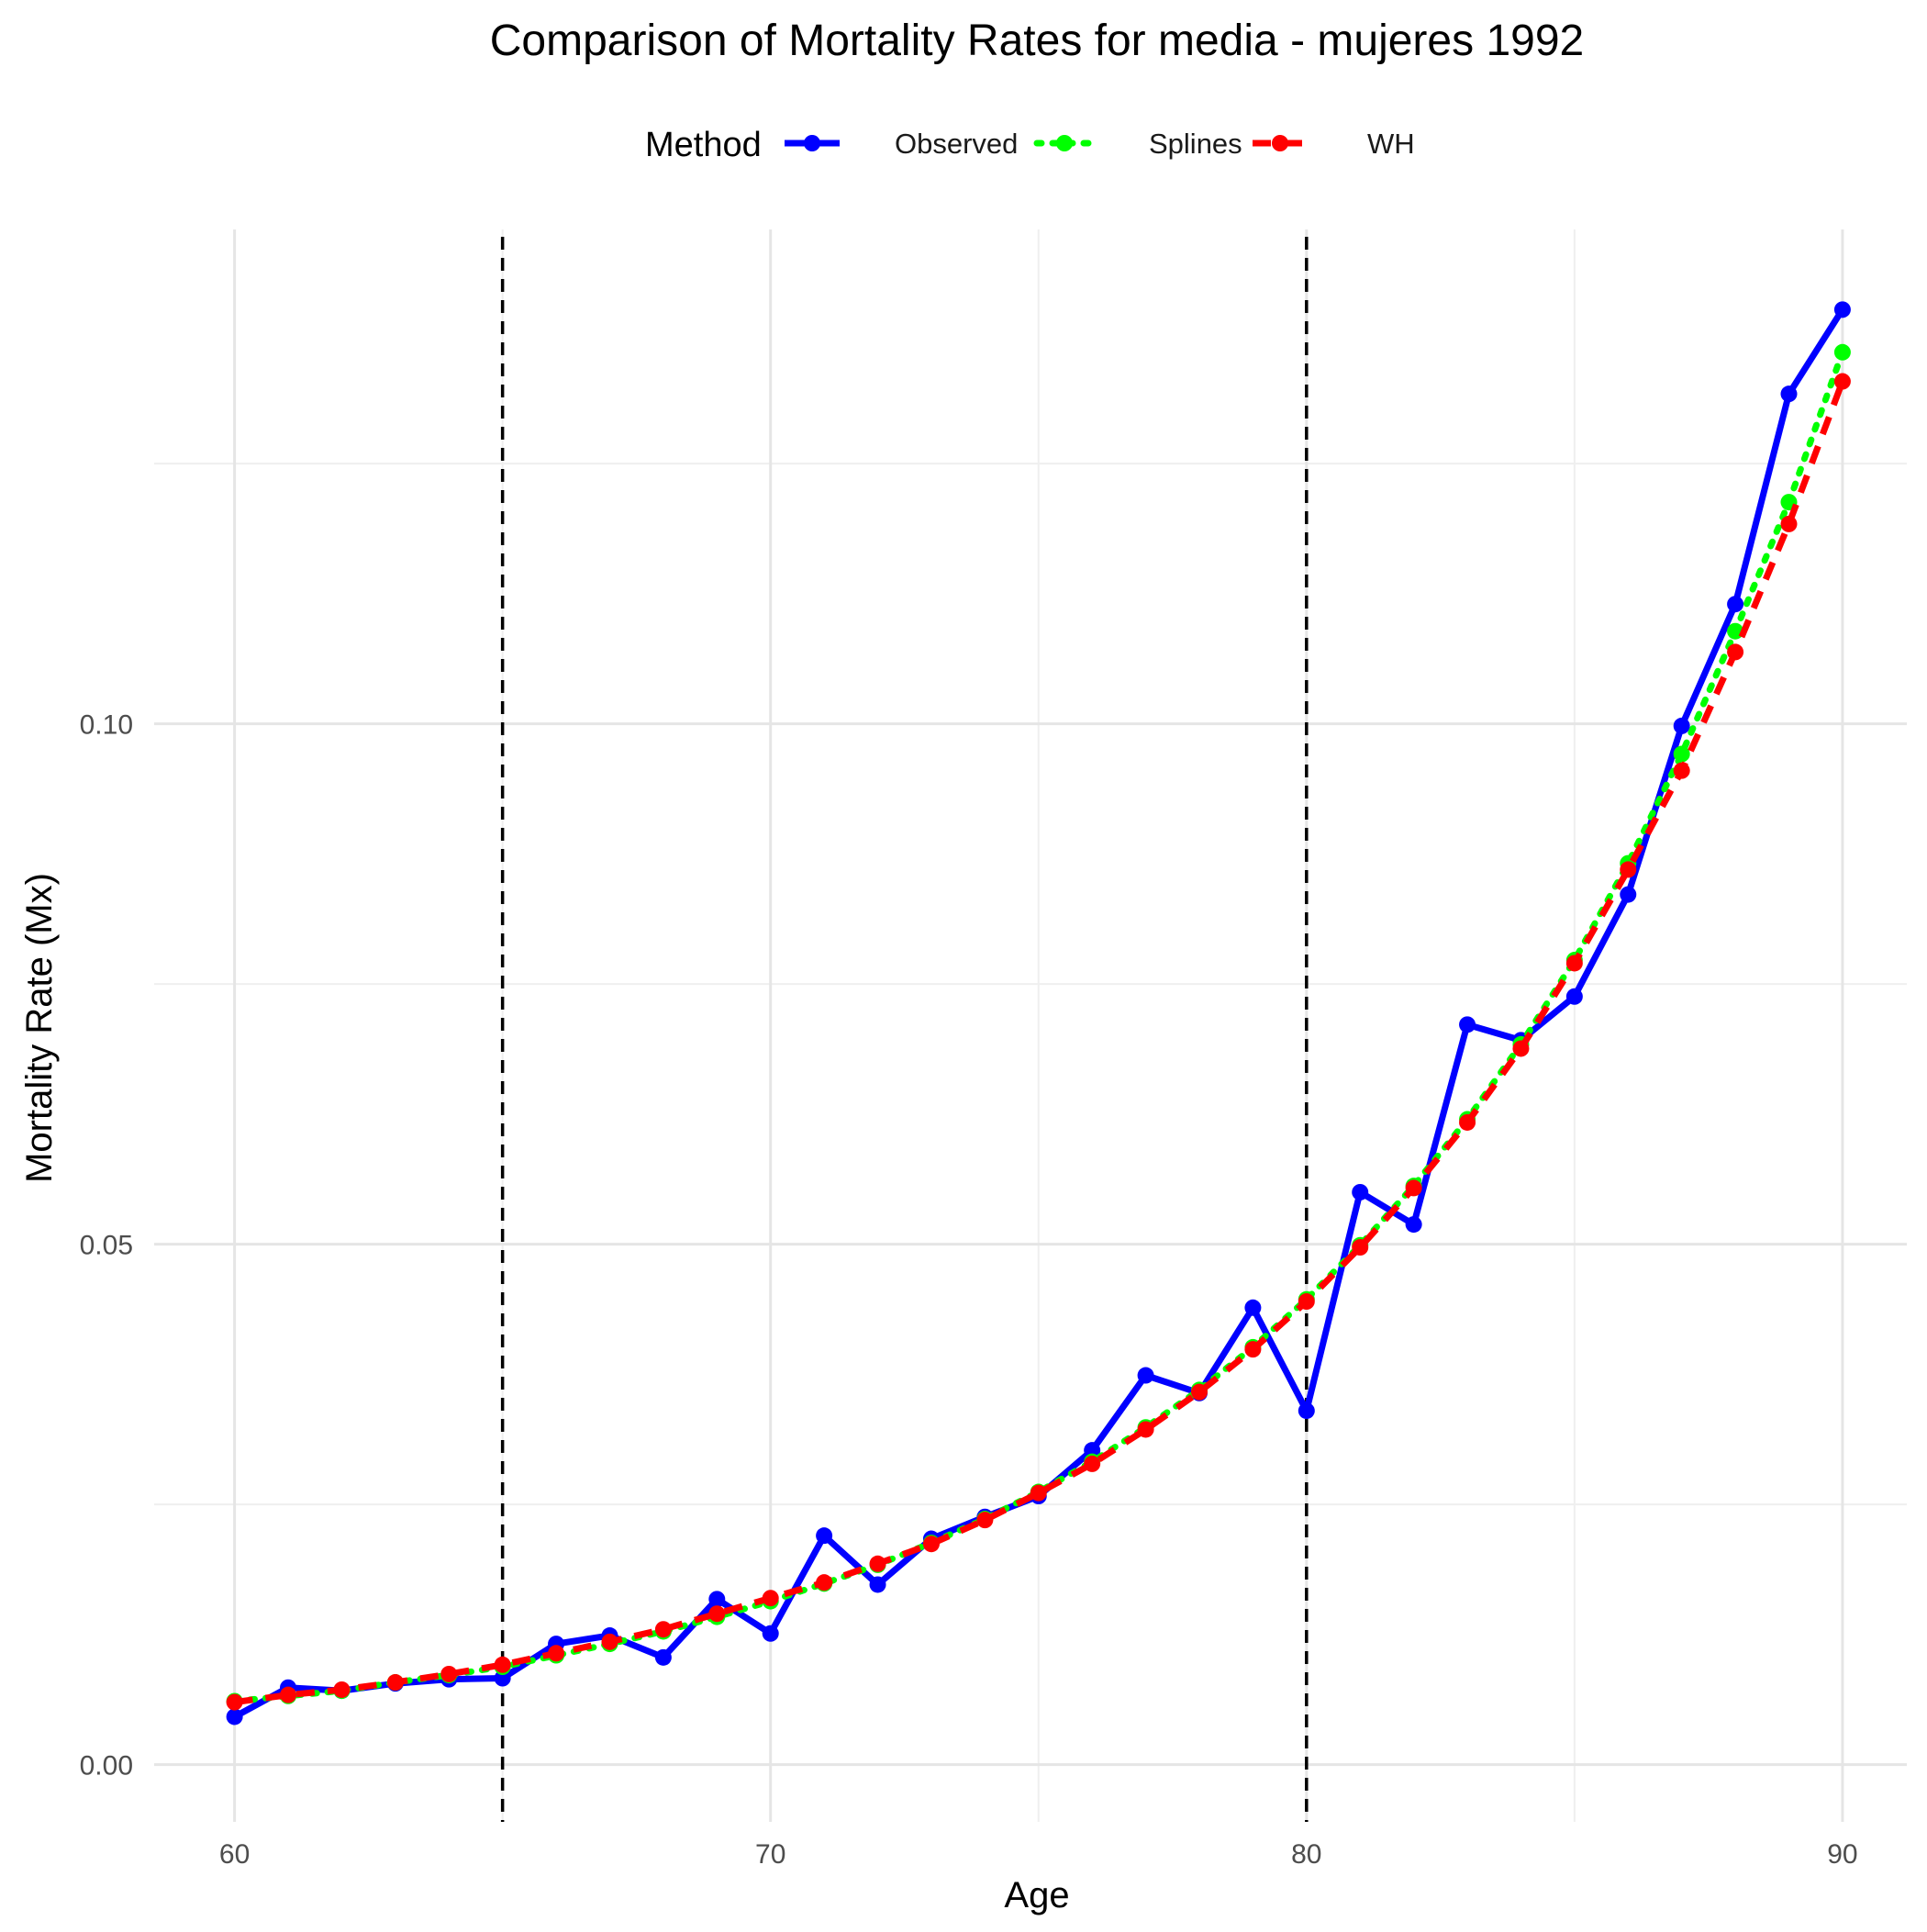  Describe the element at coordinates (1391, 144) in the screenshot. I see `legend-label: WH` at that location.